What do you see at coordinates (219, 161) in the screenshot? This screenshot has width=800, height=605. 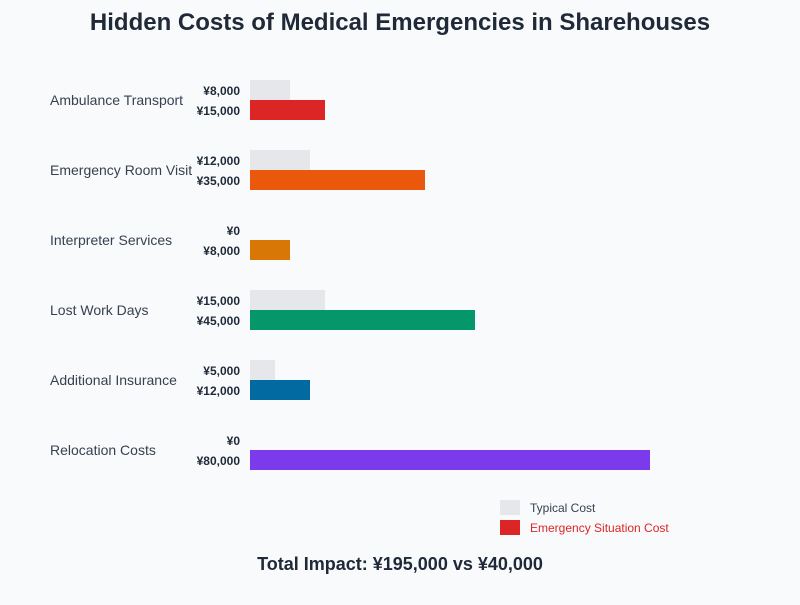 I see `value-label-typical: ¥12,000` at bounding box center [219, 161].